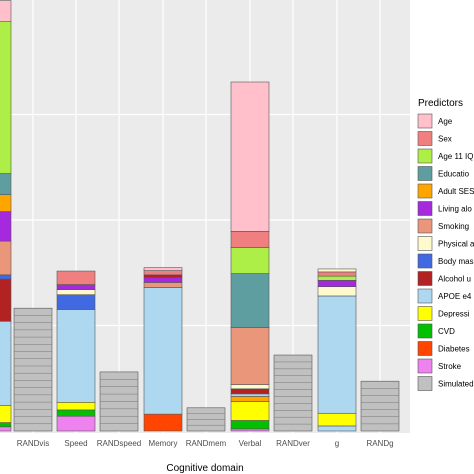  I want to click on legend-label: Adult SES, so click(456, 191).